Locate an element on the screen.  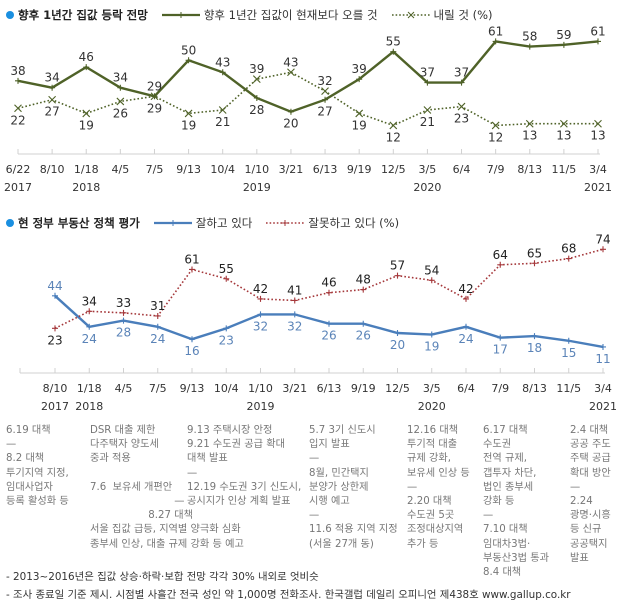
data-label: 46 is located at coordinates (86, 57).